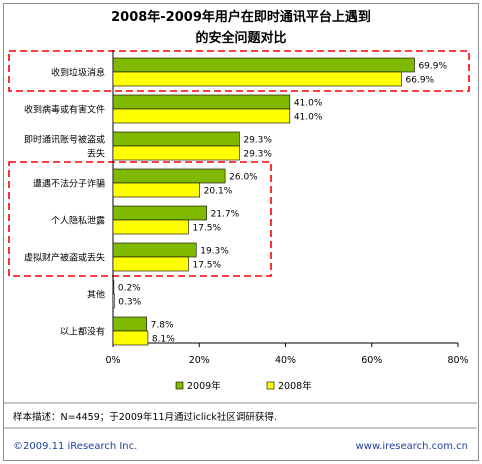 This screenshot has width=482, height=464. I want to click on value-label-2008-7: 8.1%, so click(163, 340).